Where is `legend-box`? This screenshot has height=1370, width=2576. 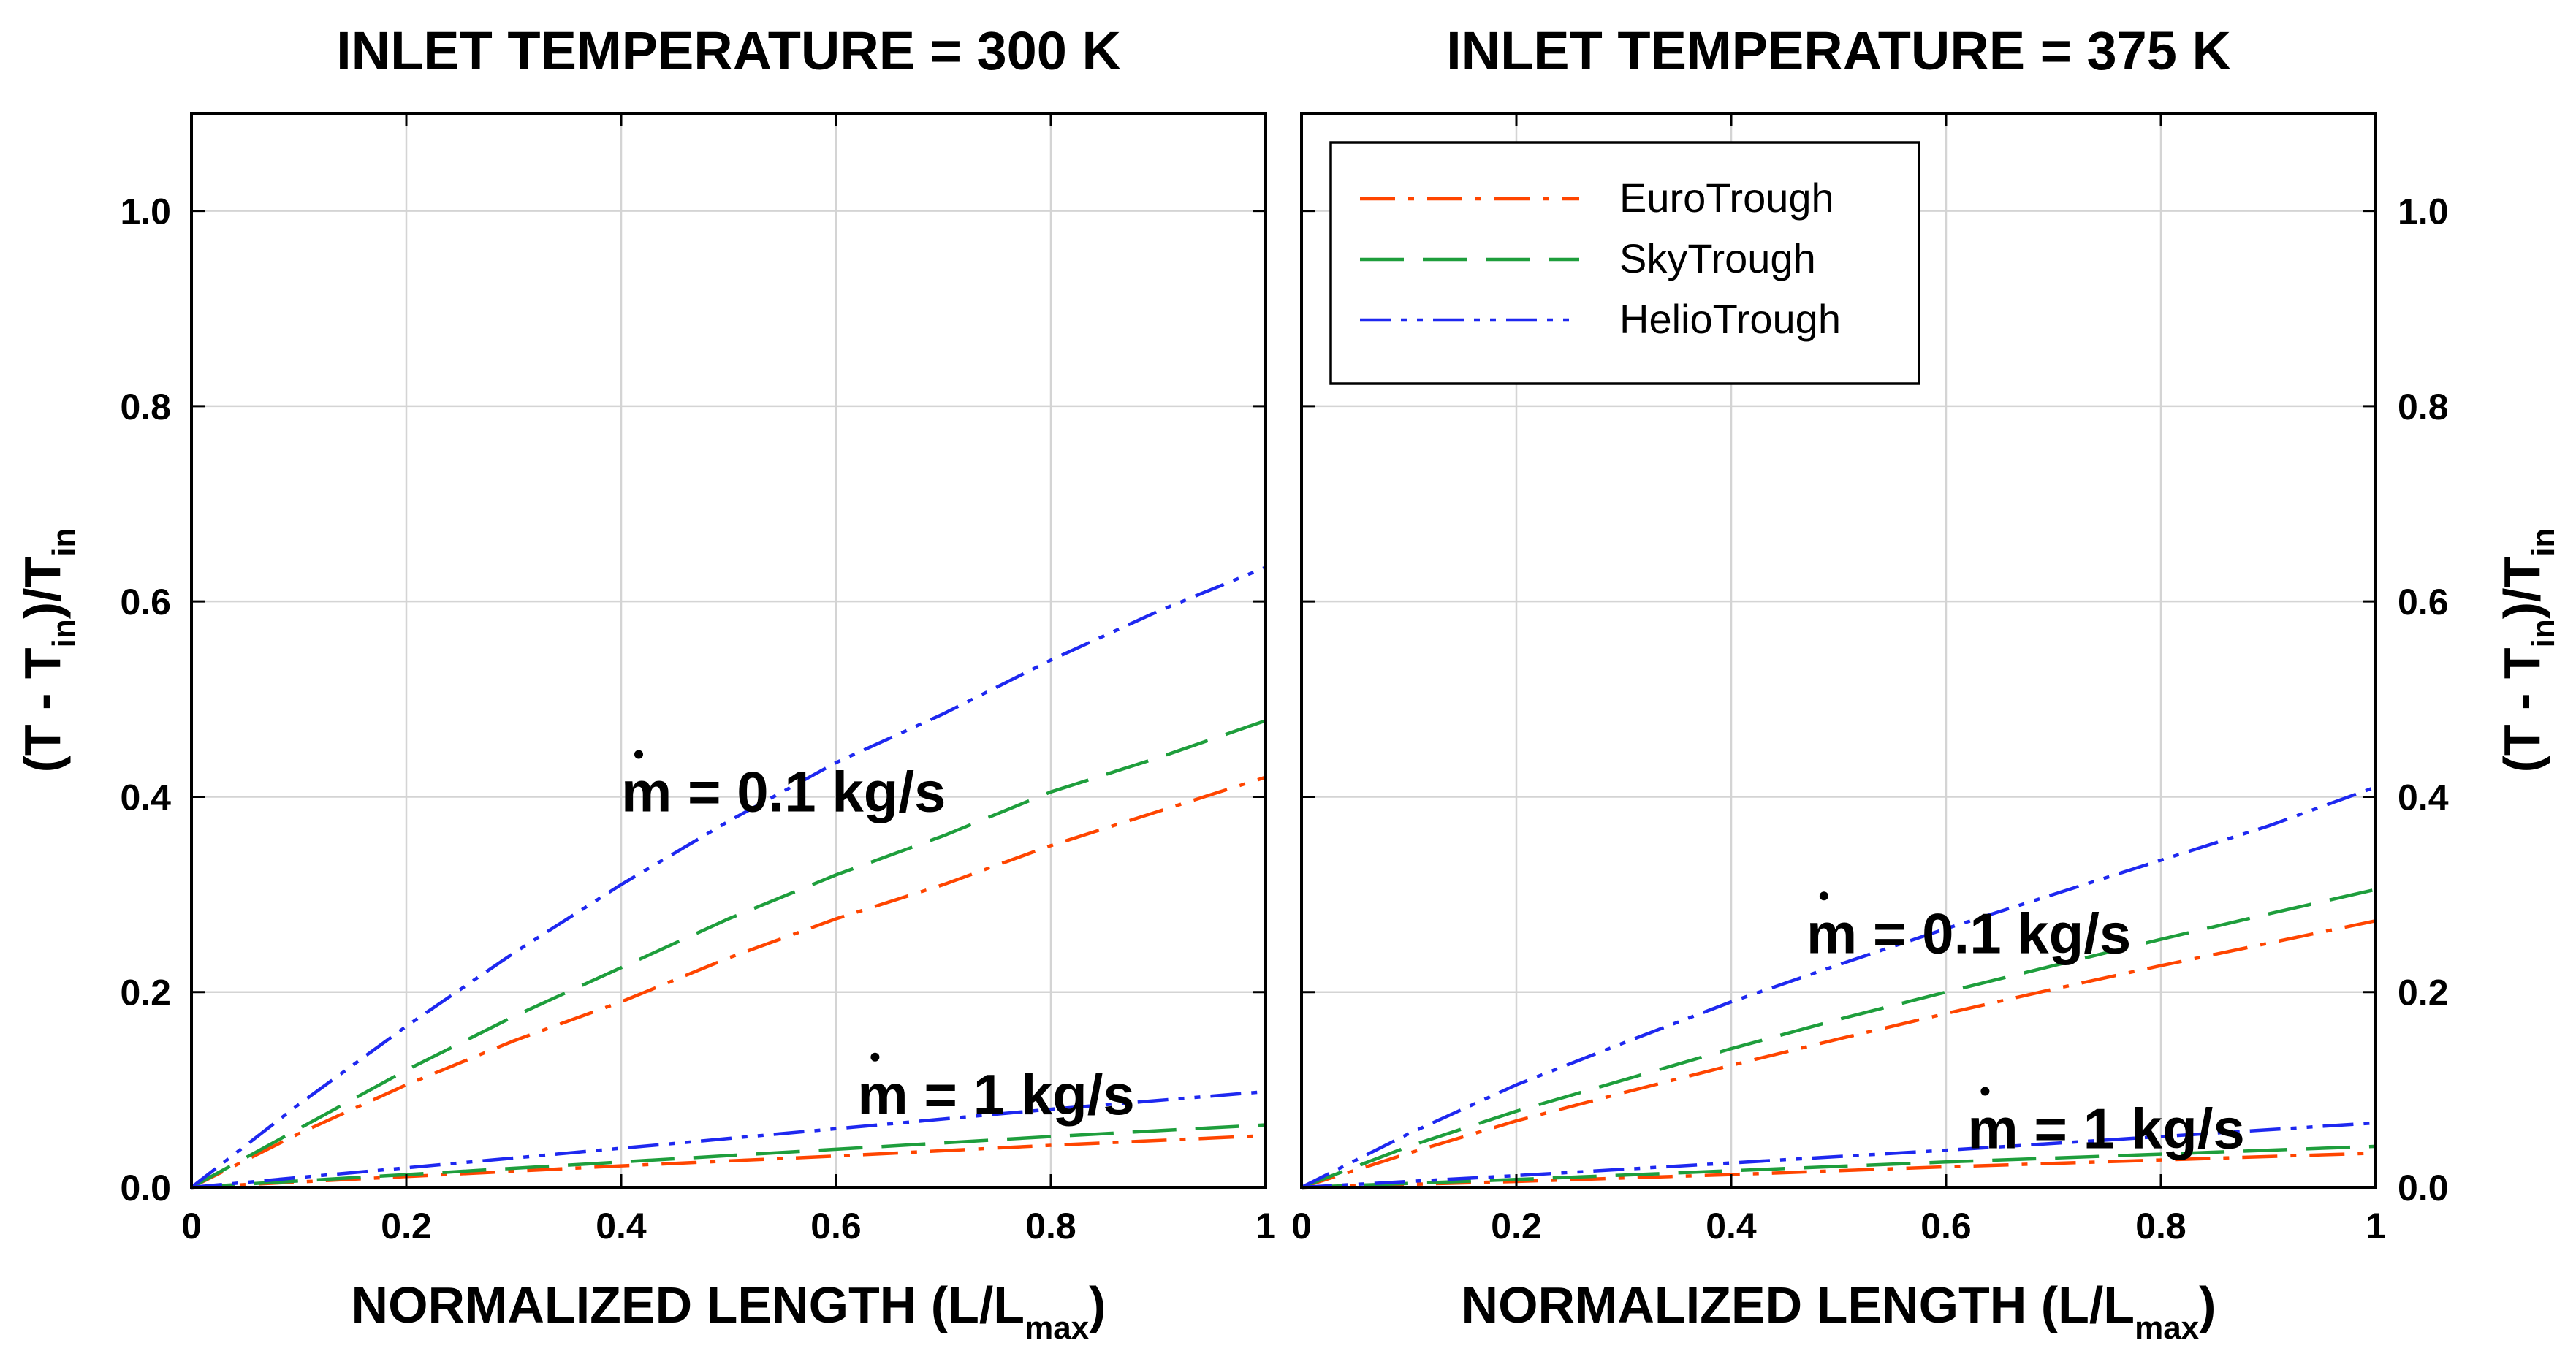
legend-box is located at coordinates (1624, 263).